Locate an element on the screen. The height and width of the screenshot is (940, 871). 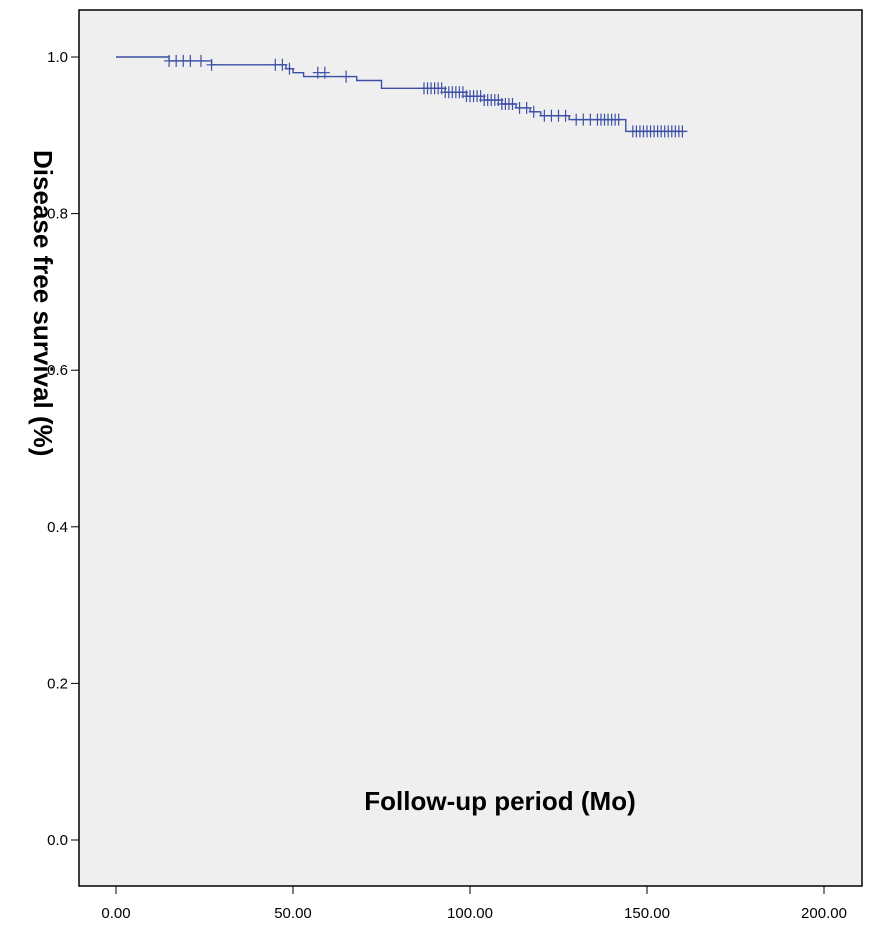
y-tick-label: 1.0 is located at coordinates (57, 57).